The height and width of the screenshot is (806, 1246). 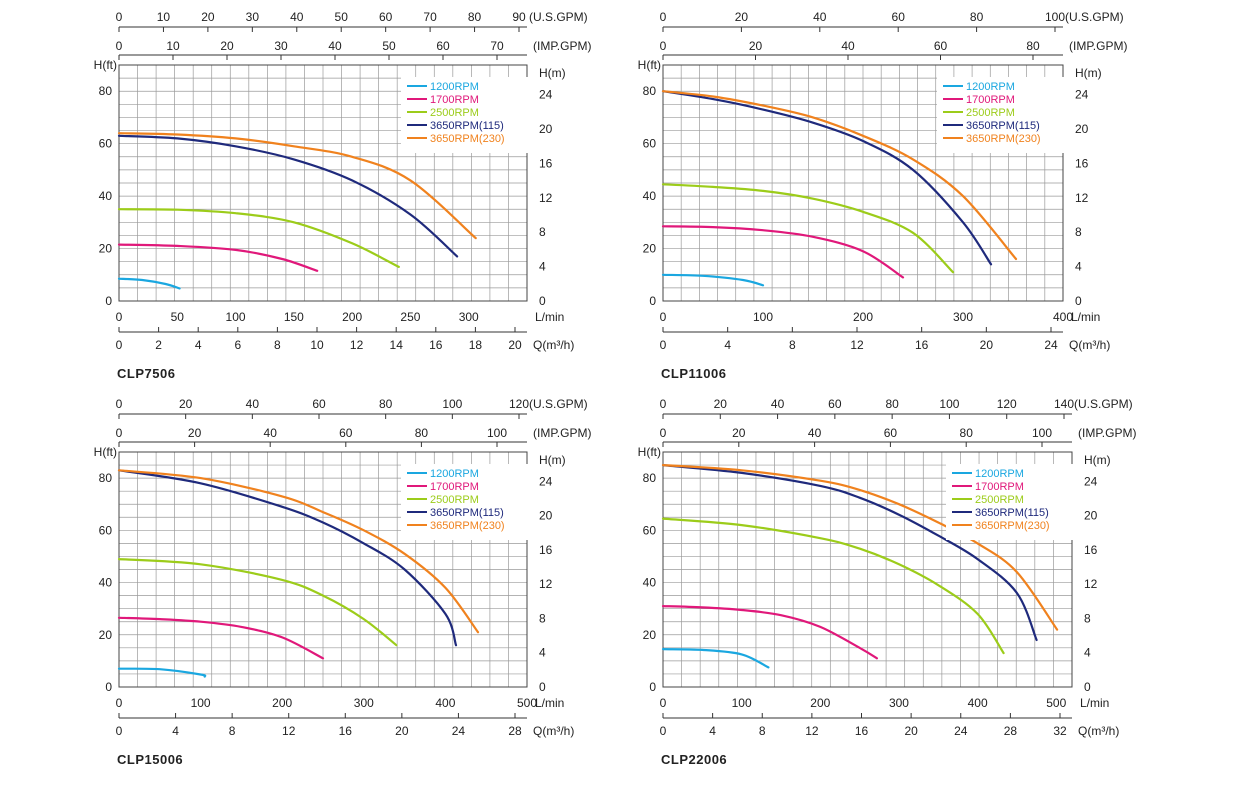 What do you see at coordinates (1091, 481) in the screenshot?
I see `hm-tick-label: 24` at bounding box center [1091, 481].